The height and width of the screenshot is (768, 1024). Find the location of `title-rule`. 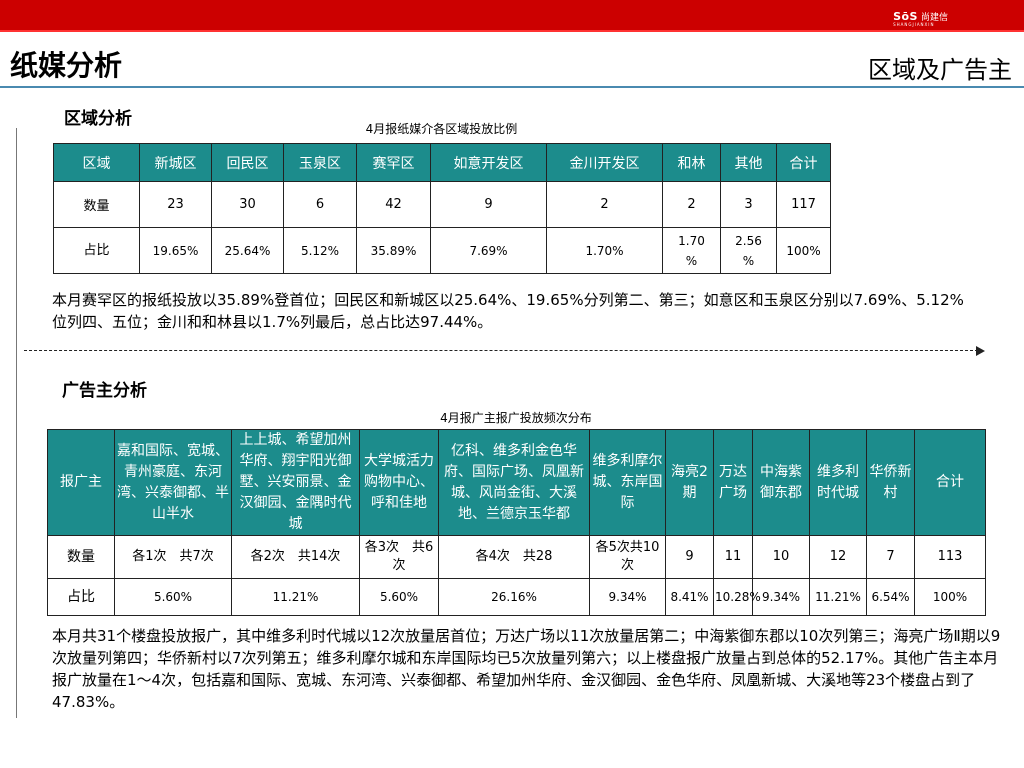

title-rule is located at coordinates (512, 87).